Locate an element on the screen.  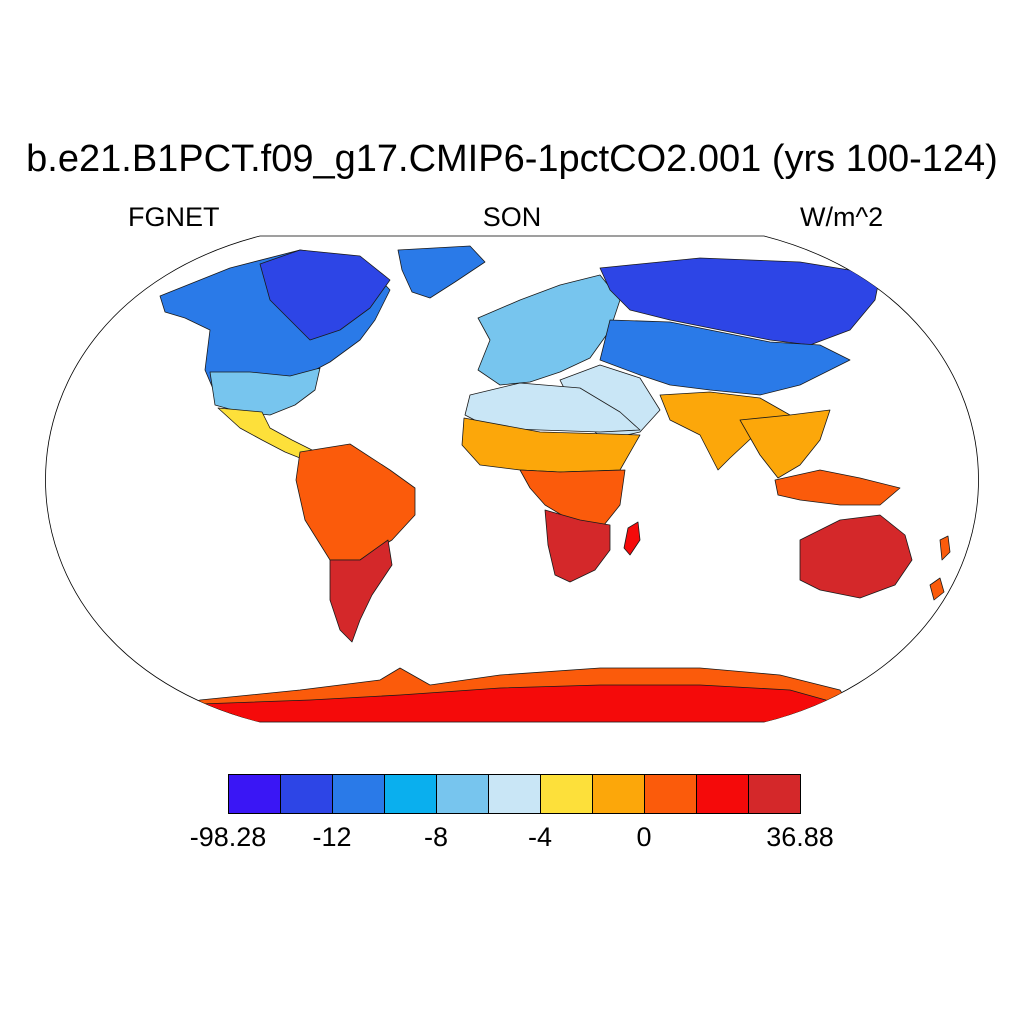
colorbar-label: -4 is located at coordinates (540, 837).